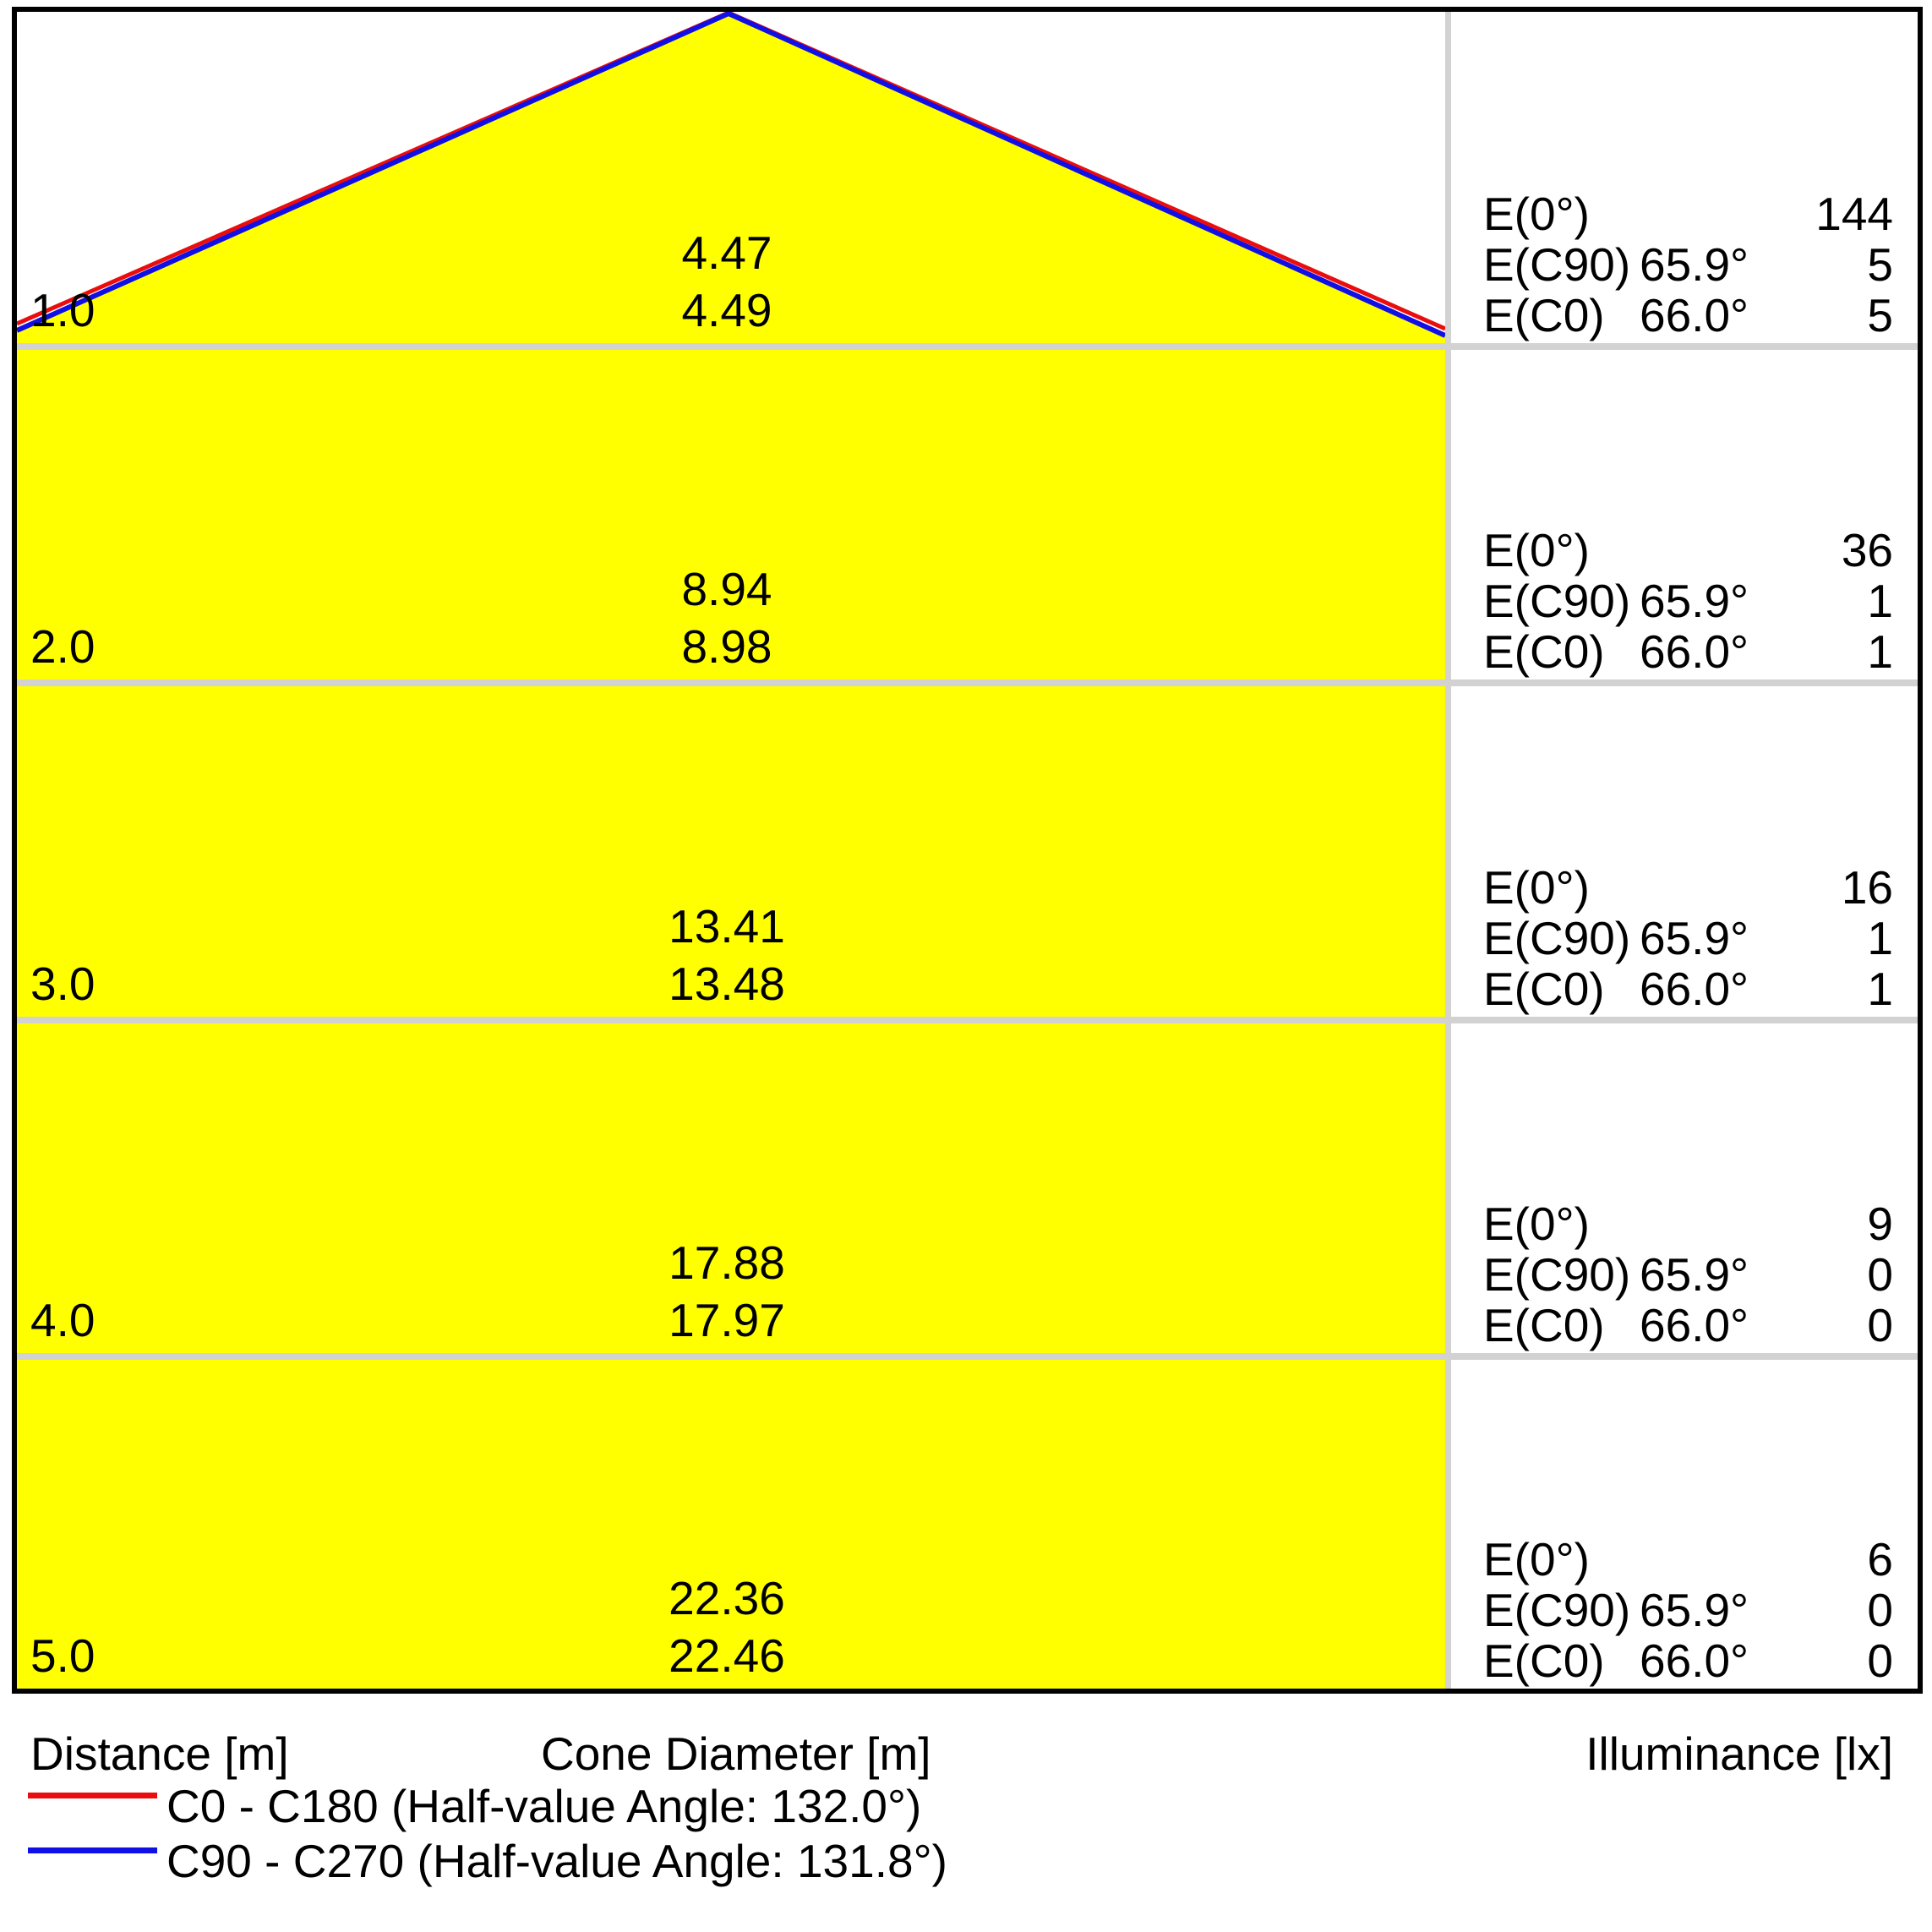 This screenshot has height=1932, width=1932. Describe the element at coordinates (726, 646) in the screenshot. I see `cone-diameter-c0-value: 8.98` at that location.